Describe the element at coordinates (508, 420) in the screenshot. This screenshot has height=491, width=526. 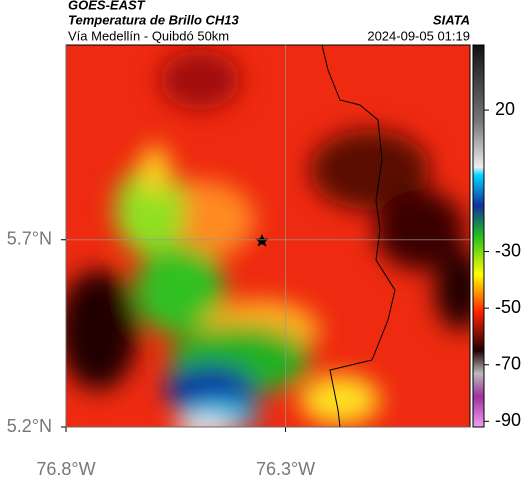
I see `colorbar-tick-label: -90` at that location.